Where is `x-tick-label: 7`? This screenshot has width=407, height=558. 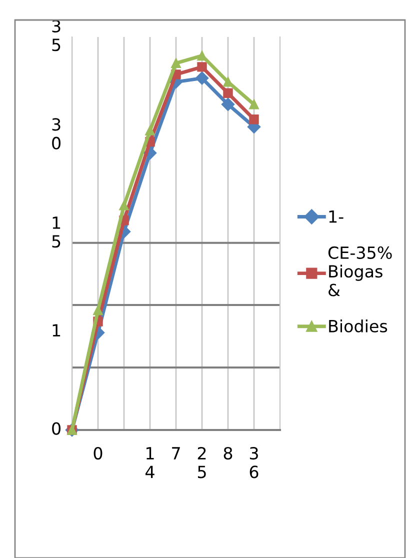 x-tick-label: 7 is located at coordinates (176, 453).